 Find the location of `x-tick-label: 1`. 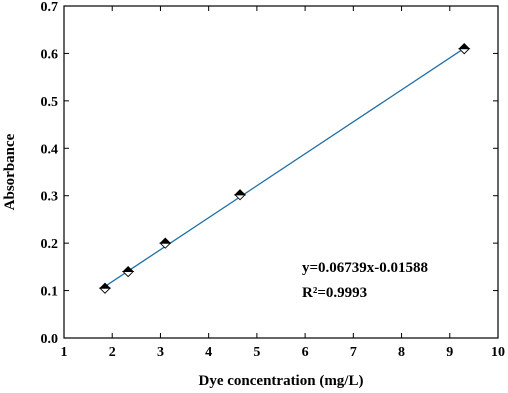

x-tick-label: 1 is located at coordinates (64, 352).